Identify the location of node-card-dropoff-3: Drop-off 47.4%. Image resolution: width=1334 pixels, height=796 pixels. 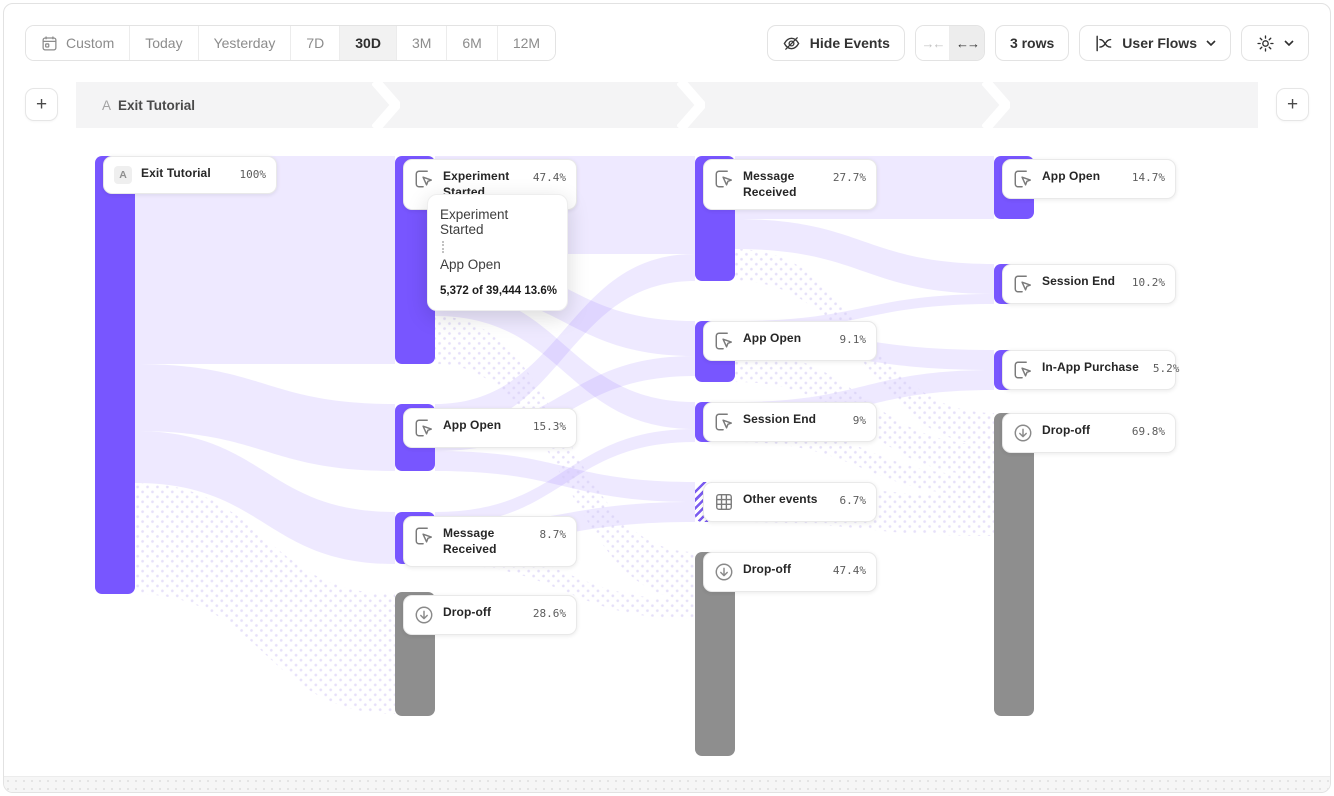
(790, 572).